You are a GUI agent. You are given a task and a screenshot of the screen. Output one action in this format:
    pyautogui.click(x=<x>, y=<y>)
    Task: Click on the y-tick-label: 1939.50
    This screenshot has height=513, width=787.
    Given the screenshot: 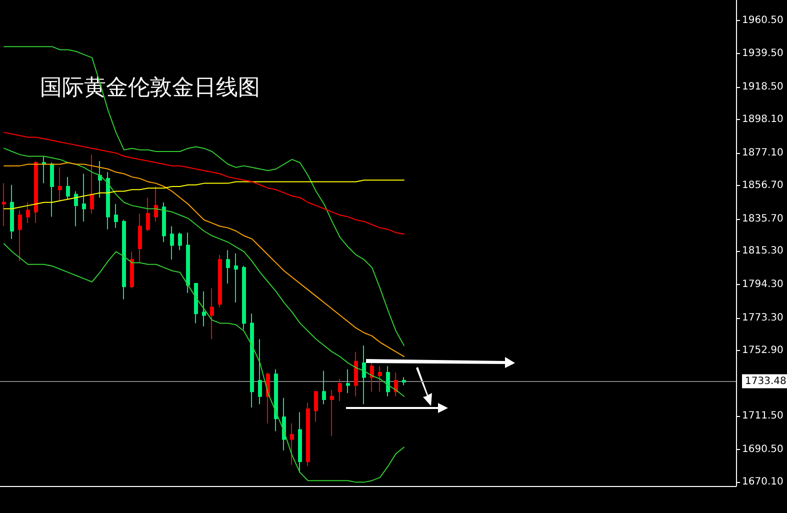 What is the action you would take?
    pyautogui.click(x=763, y=54)
    